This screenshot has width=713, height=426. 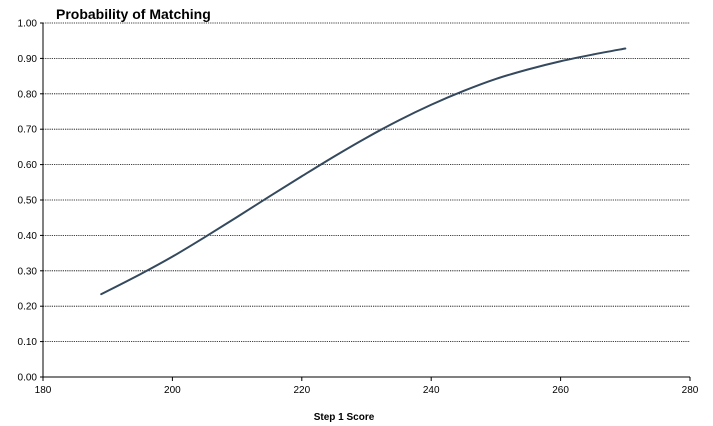 What do you see at coordinates (28, 59) in the screenshot?
I see `y-tick-label: 0.90` at bounding box center [28, 59].